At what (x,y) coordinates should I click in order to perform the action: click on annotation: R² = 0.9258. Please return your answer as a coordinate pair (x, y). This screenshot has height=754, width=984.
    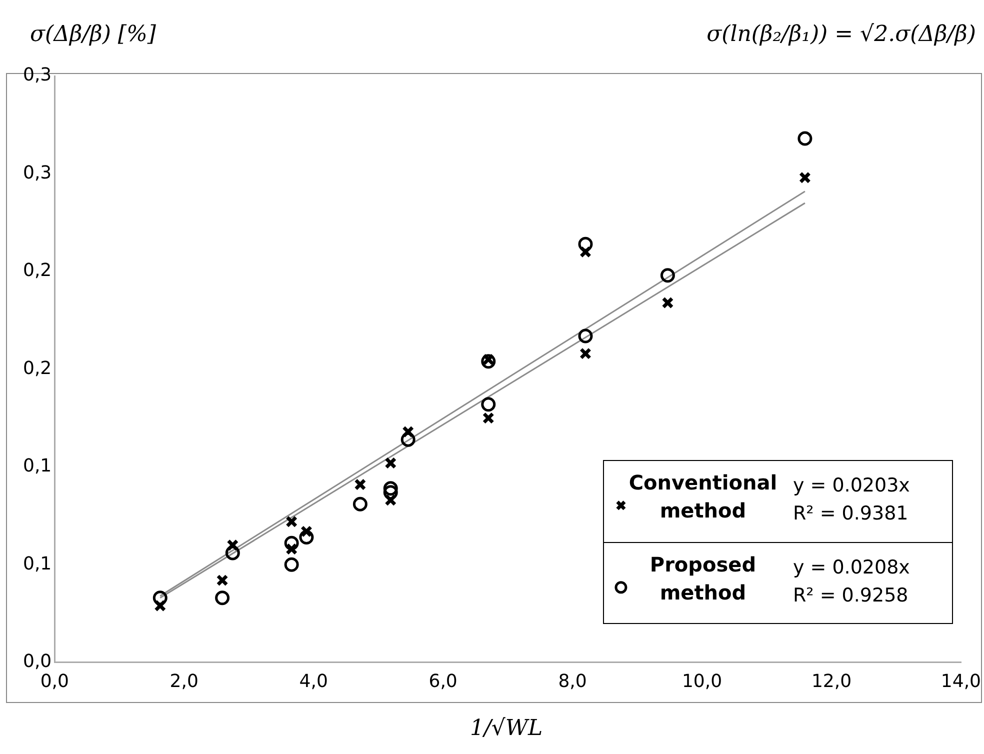
    Looking at the image, I should click on (850, 595).